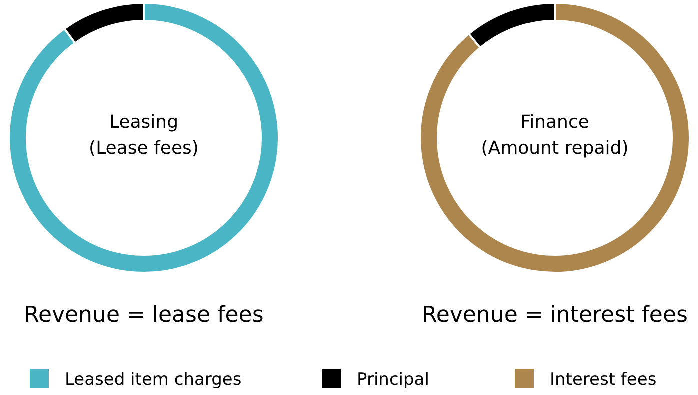  Describe the element at coordinates (153, 380) in the screenshot. I see `legend-label: Leased item charges` at that location.